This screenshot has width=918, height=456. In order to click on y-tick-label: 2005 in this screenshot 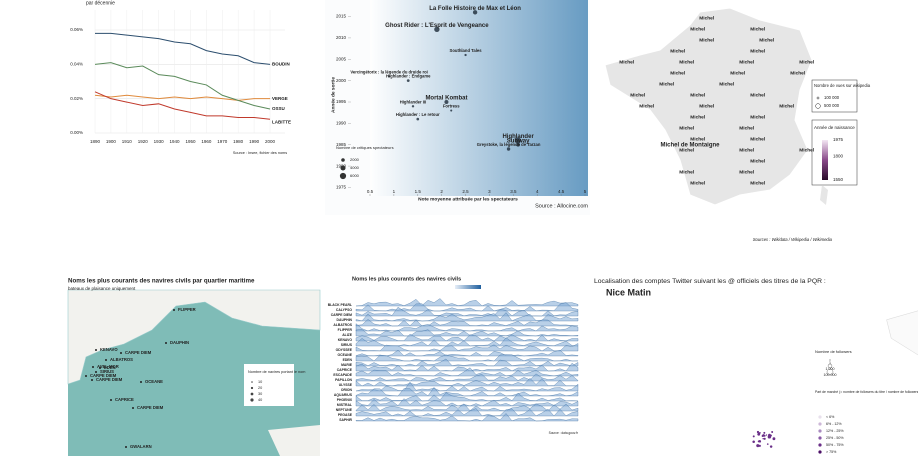, I will do `click(341, 58)`.